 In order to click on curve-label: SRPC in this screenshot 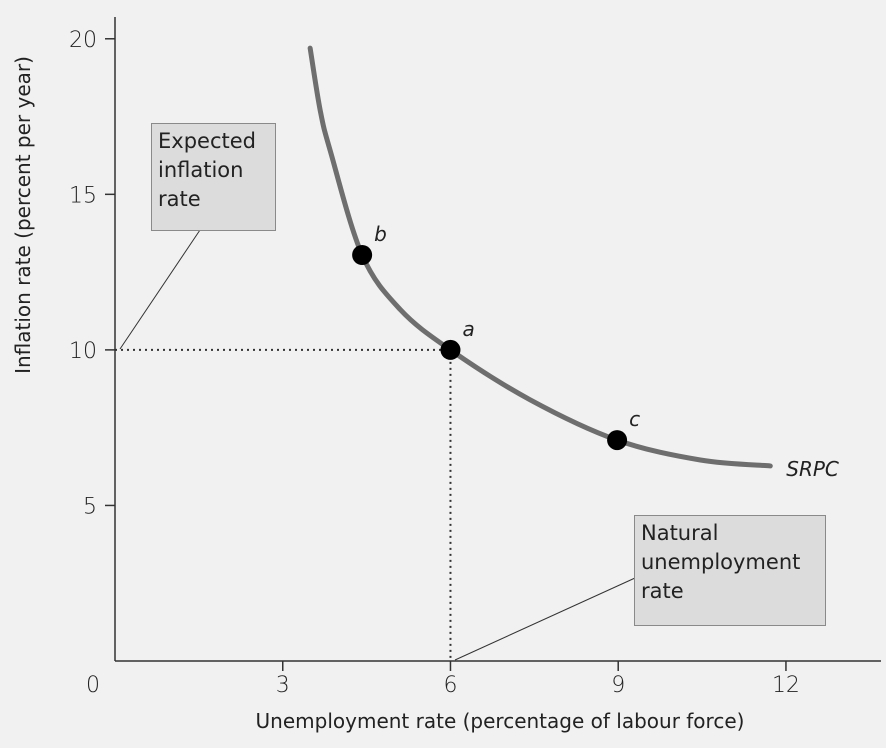, I will do `click(812, 469)`.